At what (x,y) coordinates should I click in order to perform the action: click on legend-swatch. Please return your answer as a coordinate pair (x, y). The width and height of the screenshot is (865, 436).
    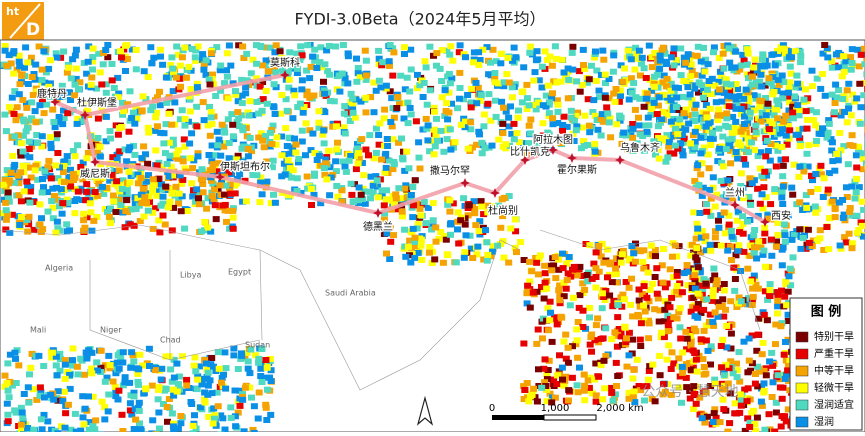
    Looking at the image, I should click on (802, 388).